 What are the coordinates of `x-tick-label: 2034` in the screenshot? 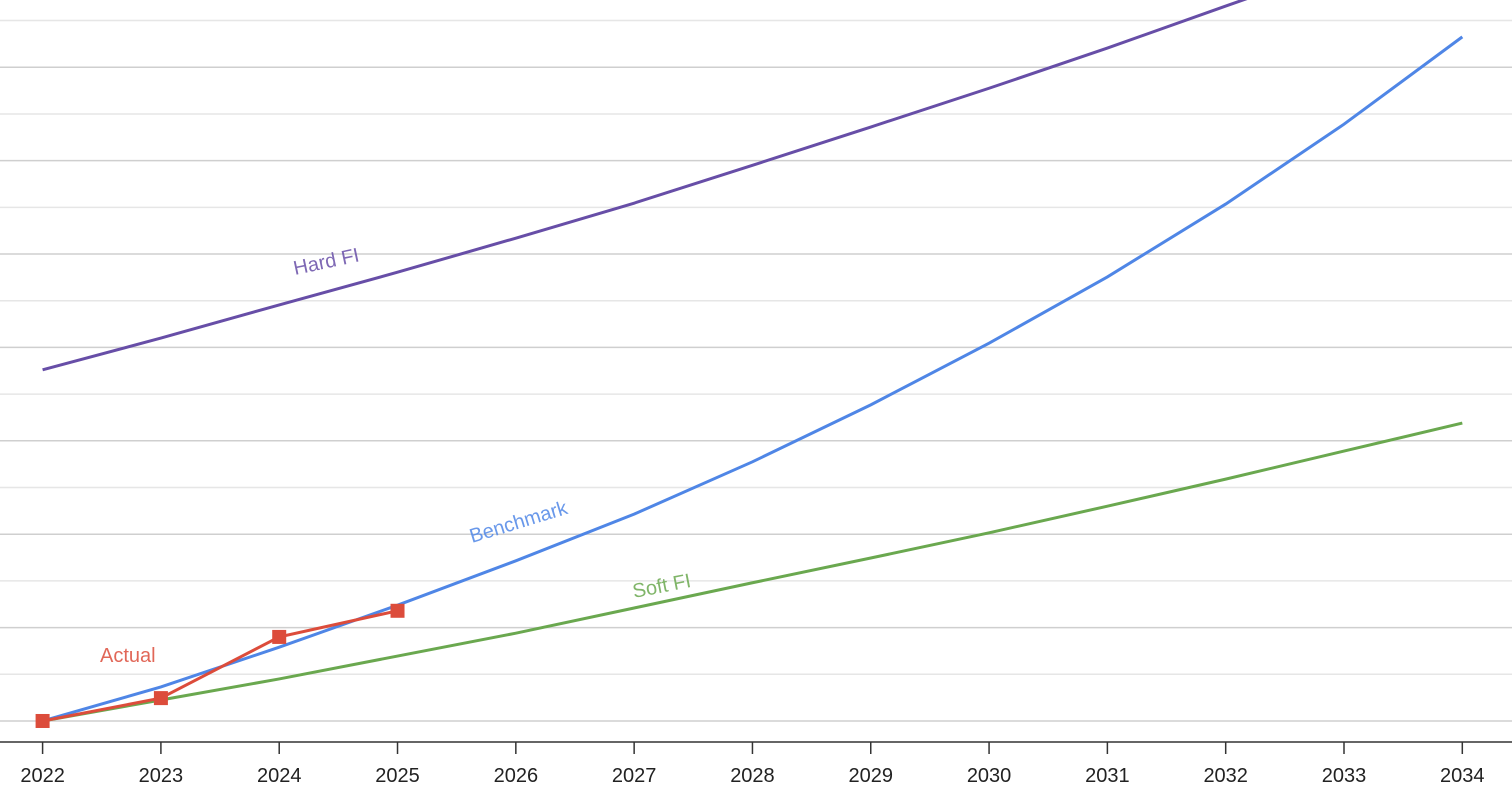 It's located at (1462, 776).